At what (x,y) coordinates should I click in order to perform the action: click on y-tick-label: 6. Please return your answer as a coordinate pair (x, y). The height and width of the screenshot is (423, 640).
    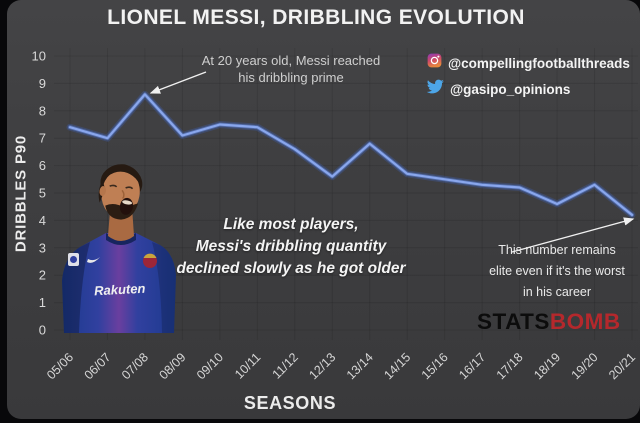
    Looking at the image, I should click on (42, 165).